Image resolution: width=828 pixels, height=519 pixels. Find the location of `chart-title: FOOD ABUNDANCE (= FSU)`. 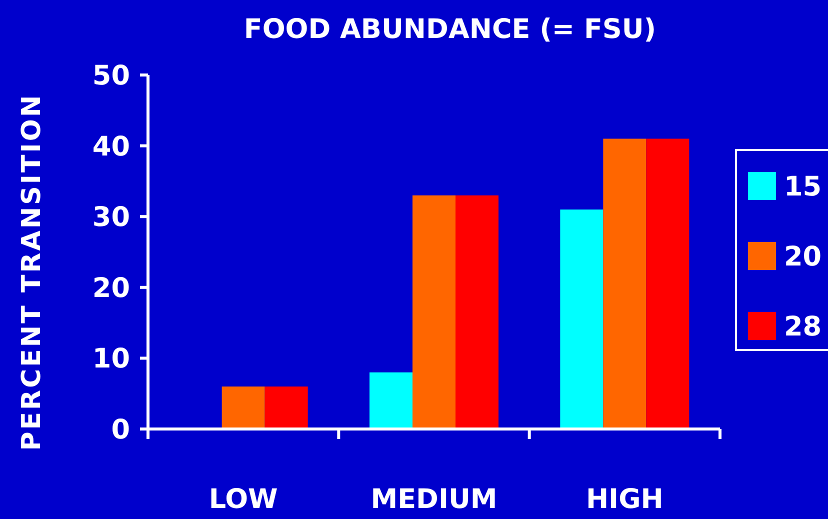

chart-title: FOOD ABUNDANCE (= FSU) is located at coordinates (450, 29).